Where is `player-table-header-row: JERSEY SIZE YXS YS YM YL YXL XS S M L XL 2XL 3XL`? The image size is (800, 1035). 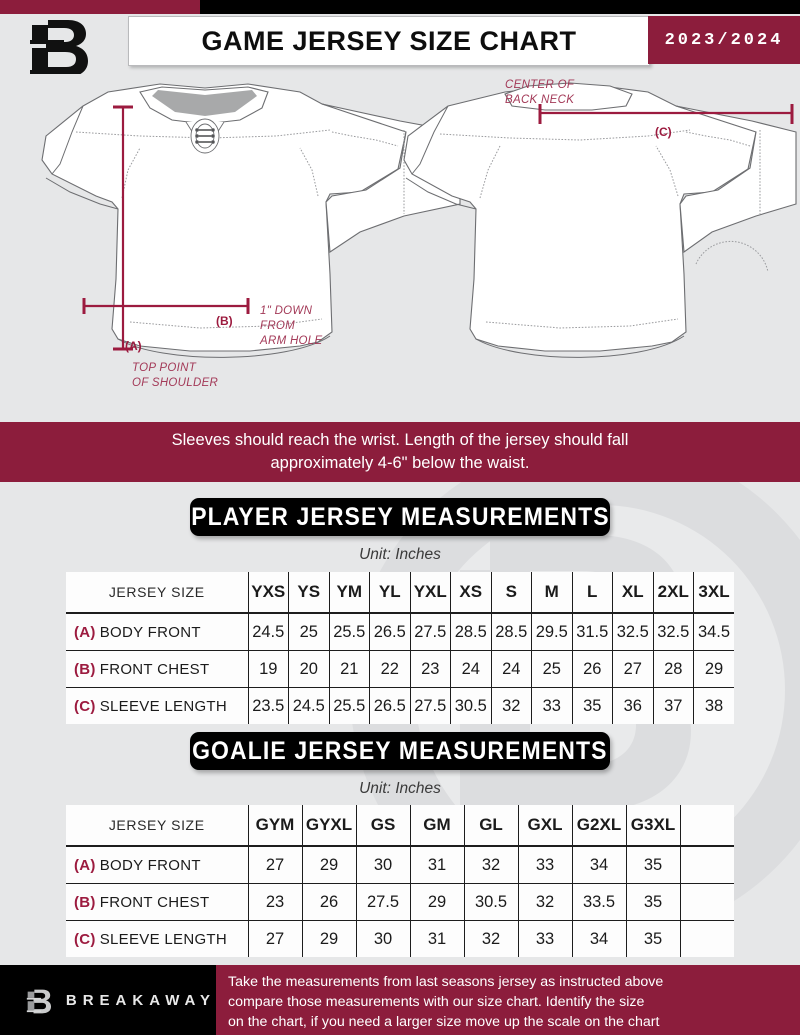
player-table-header-row: JERSEY SIZE YXS YS YM YL YXL XS S M L XL 2XL 3XL is located at coordinates (400, 593).